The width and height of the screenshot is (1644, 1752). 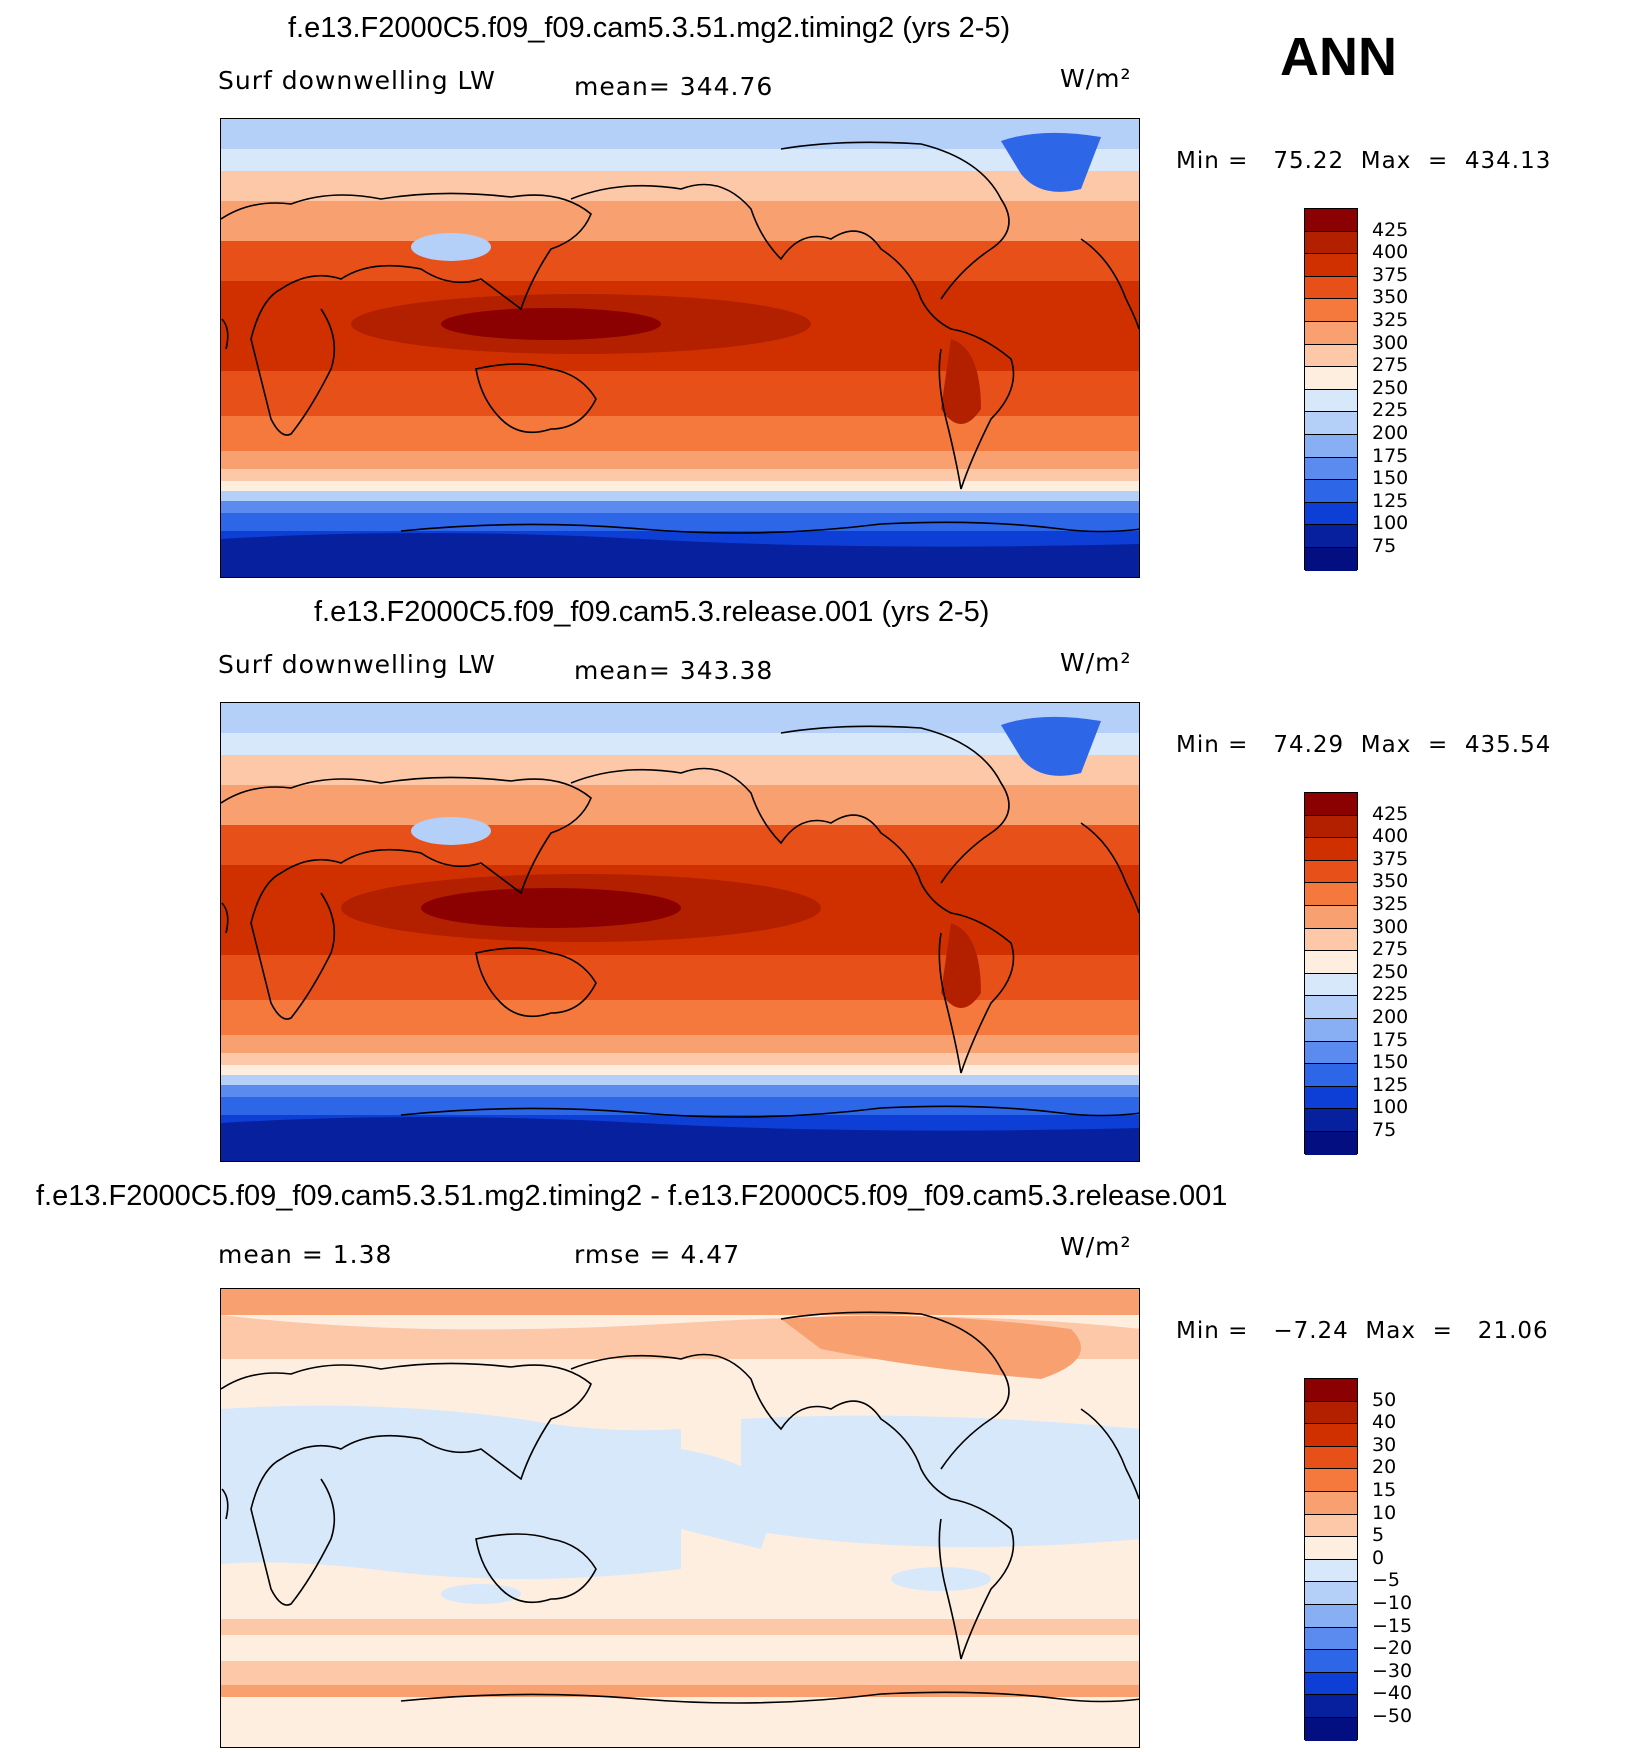 I want to click on colorbar-tick-label: 5, so click(x=1378, y=1535).